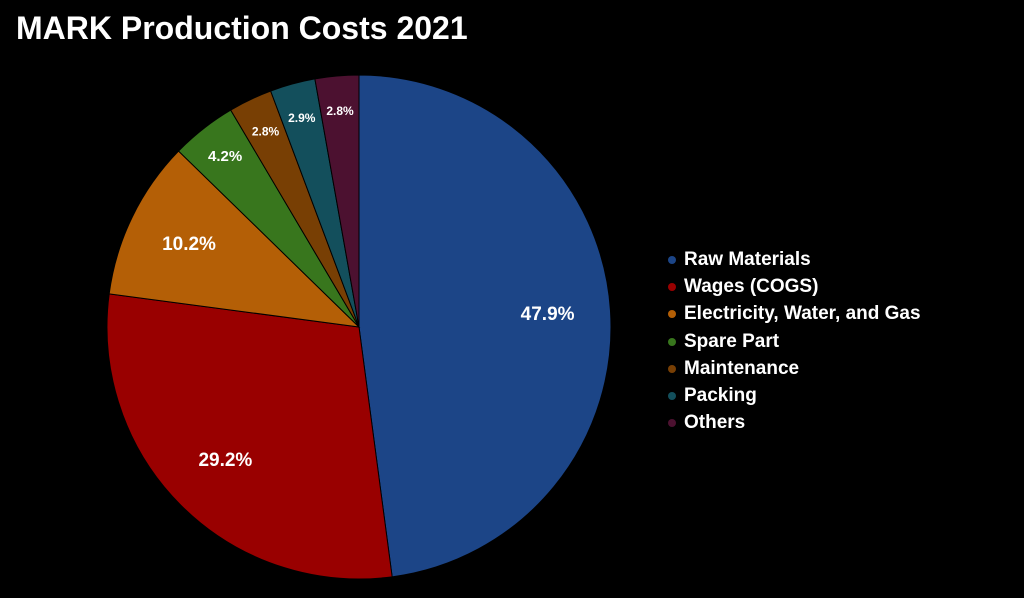 The image size is (1024, 598). Describe the element at coordinates (234, 239) in the screenshot. I see `pie-slice-electricity-water-and-gas` at that location.